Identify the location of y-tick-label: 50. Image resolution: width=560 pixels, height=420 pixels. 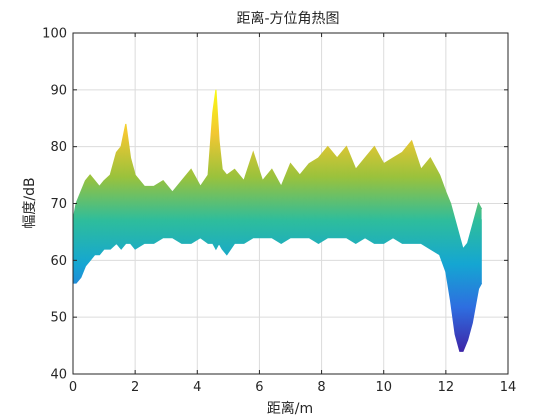
(58, 318).